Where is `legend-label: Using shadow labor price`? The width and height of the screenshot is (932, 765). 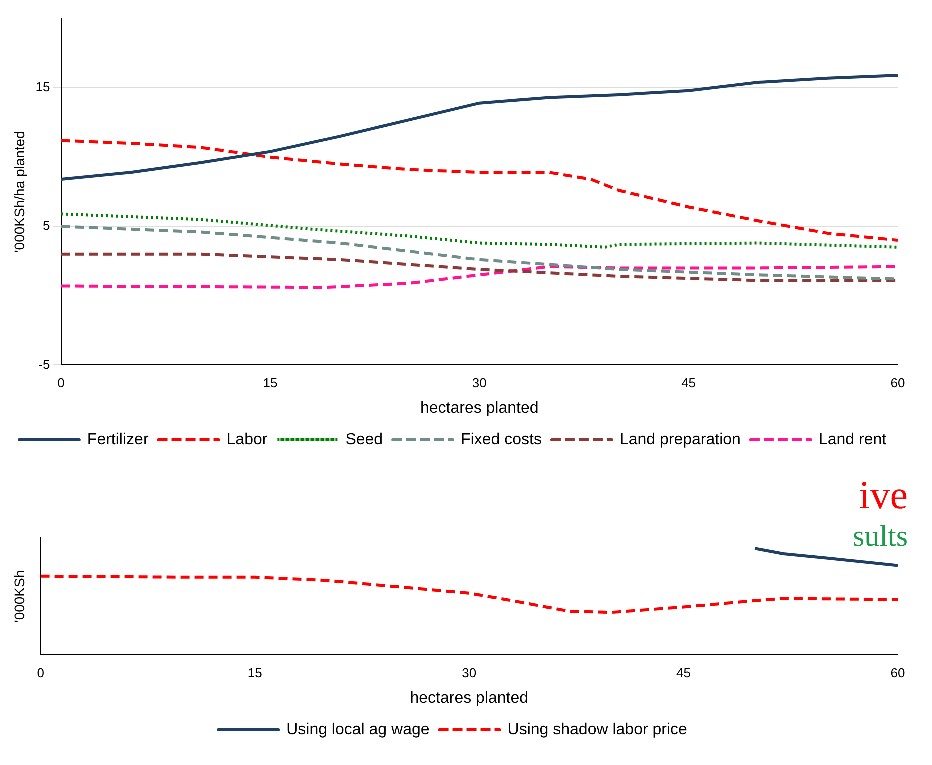
legend-label: Using shadow labor price is located at coordinates (598, 729).